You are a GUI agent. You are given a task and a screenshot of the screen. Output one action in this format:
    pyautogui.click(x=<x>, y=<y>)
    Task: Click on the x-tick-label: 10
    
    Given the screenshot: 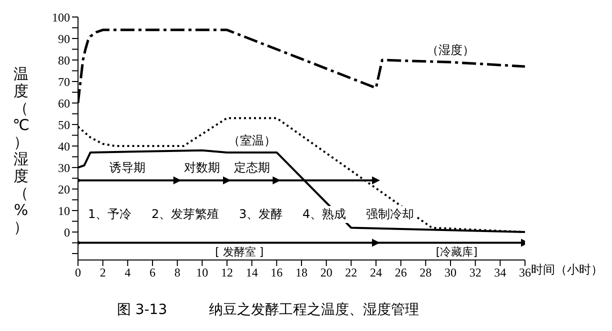 What is the action you would take?
    pyautogui.click(x=202, y=273)
    